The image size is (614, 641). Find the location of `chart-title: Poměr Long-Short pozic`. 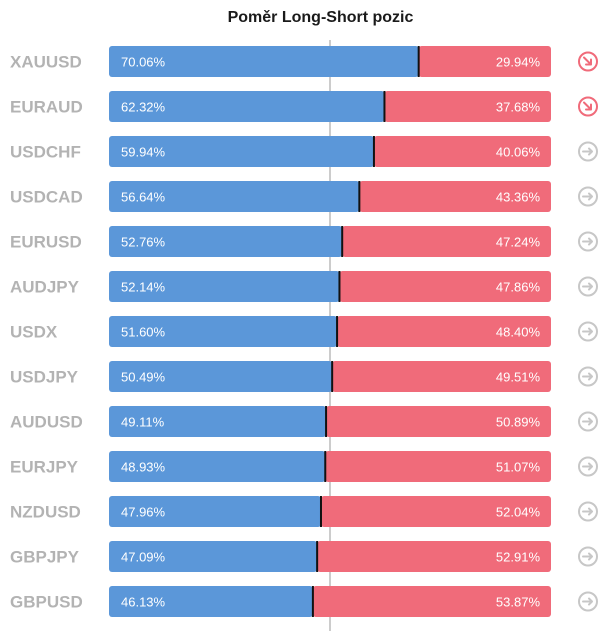

chart-title: Poměr Long-Short pozic is located at coordinates (320, 17).